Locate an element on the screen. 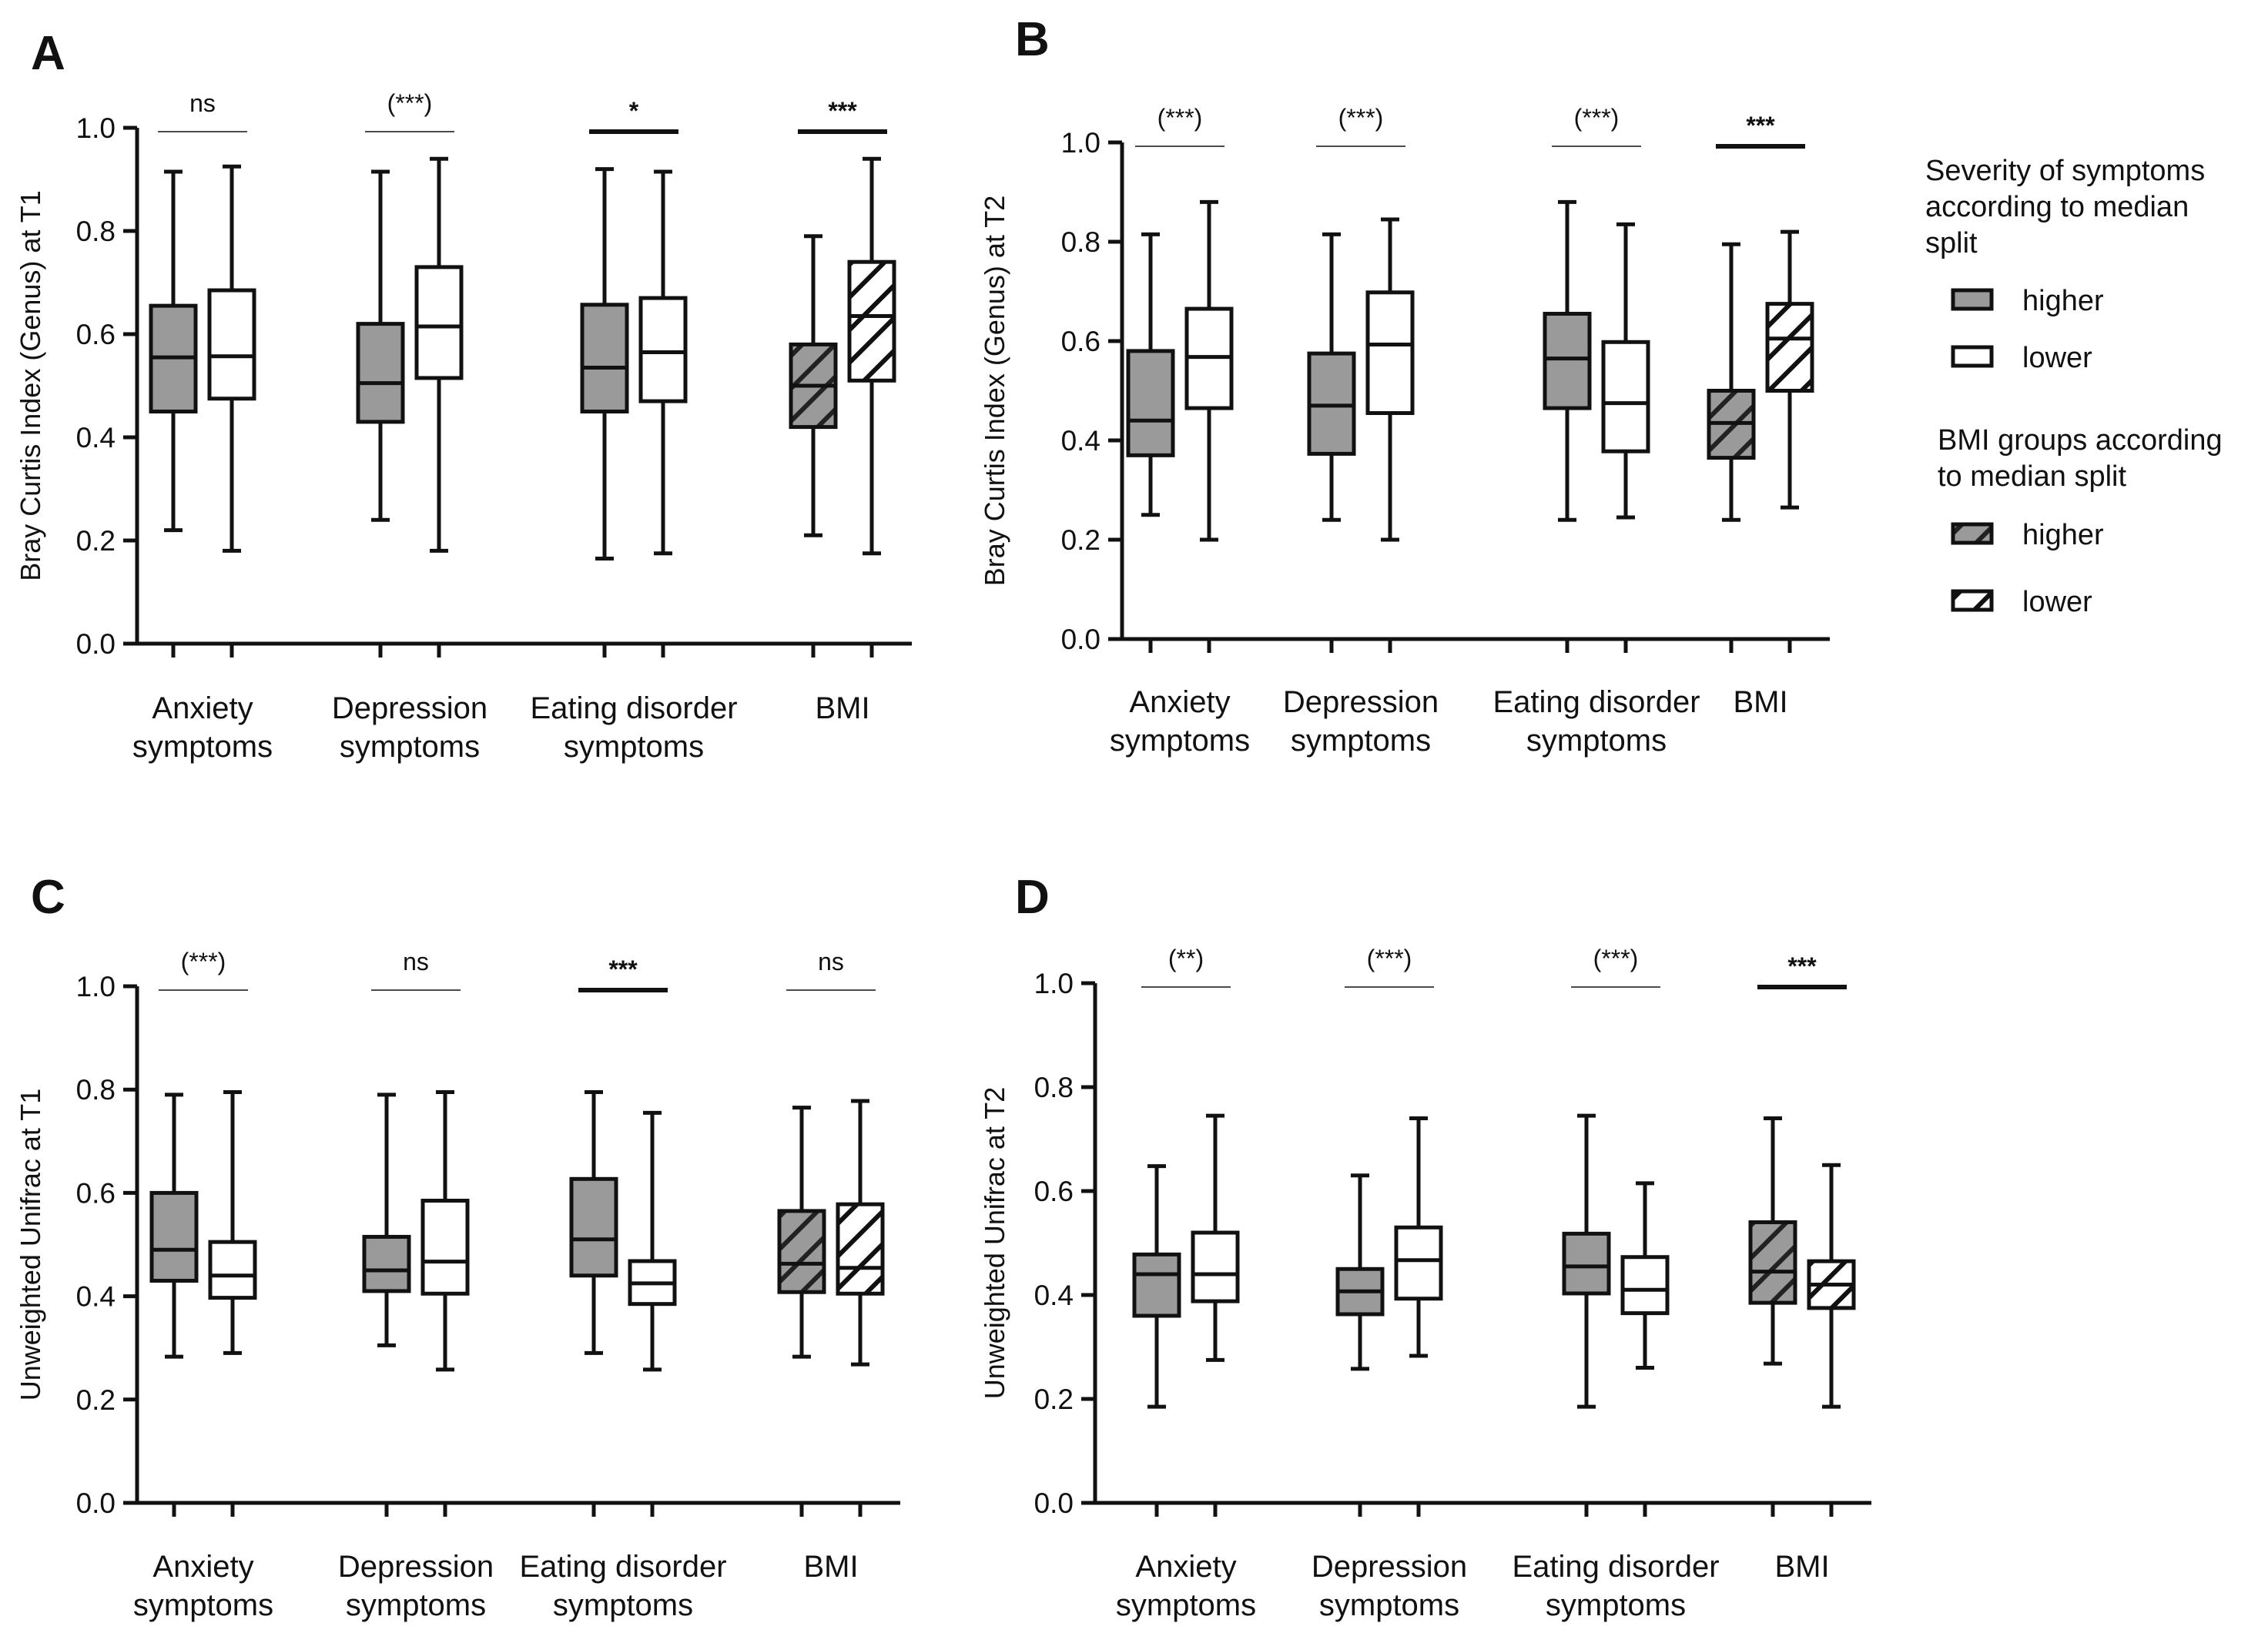  panel-letter: D is located at coordinates (1032, 897).